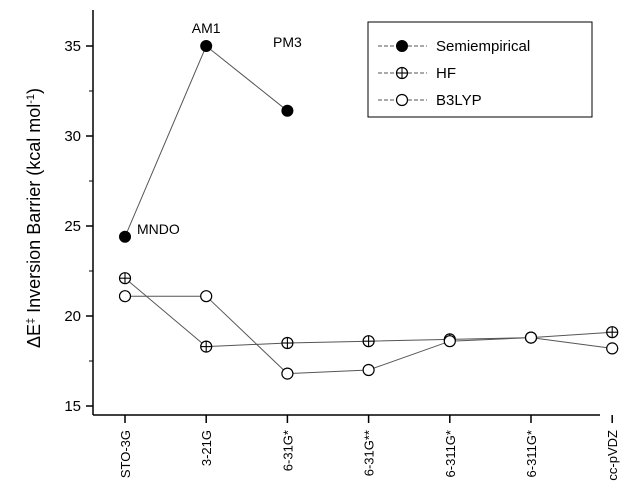 The width and height of the screenshot is (638, 493). What do you see at coordinates (206, 28) in the screenshot?
I see `point-label: AM1` at bounding box center [206, 28].